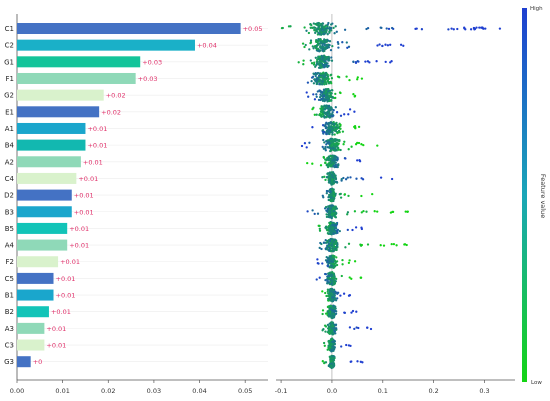 Image resolution: width=550 pixels, height=401 pixels. Describe the element at coordinates (111, 112) in the screenshot. I see `bar-value-label: +0.02` at that location.